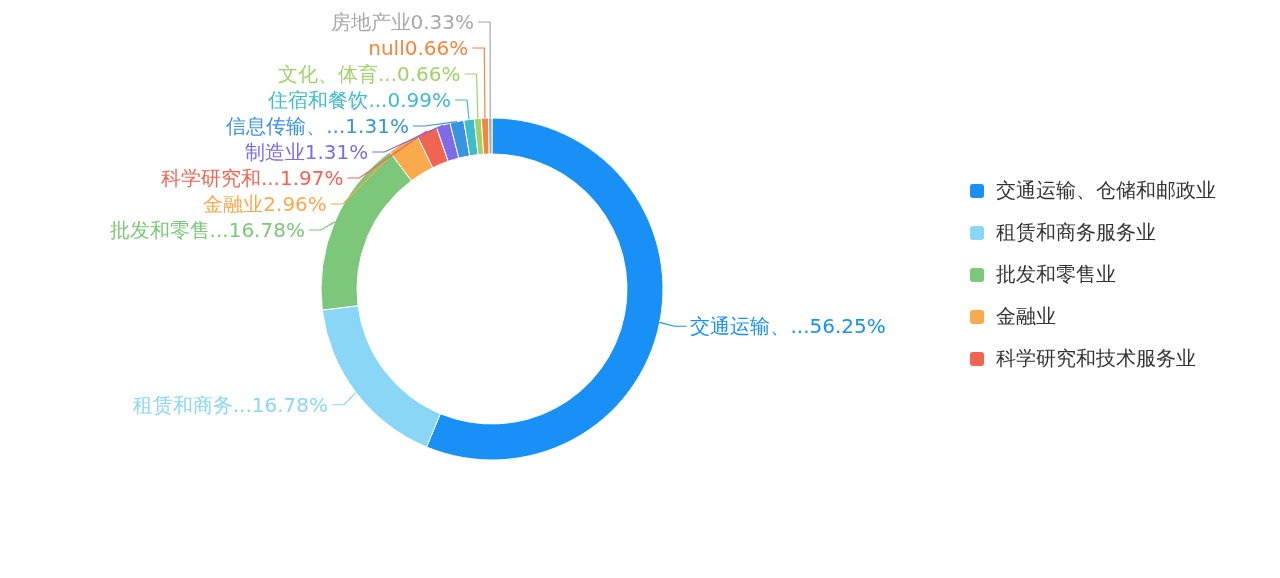 This screenshot has height=578, width=1280. What do you see at coordinates (1056, 274) in the screenshot?
I see `legend-label: 批发和零售业` at bounding box center [1056, 274].